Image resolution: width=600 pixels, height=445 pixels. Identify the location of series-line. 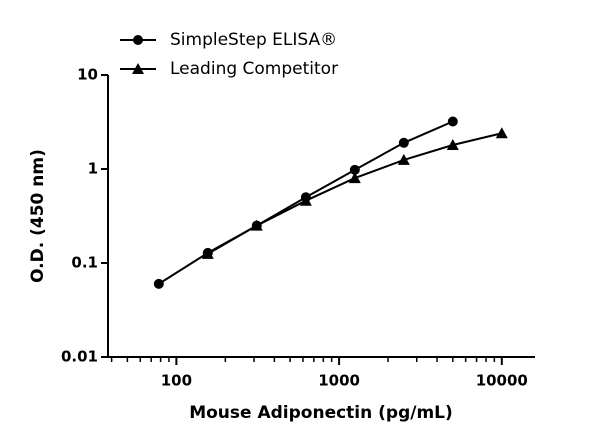
(355, 193).